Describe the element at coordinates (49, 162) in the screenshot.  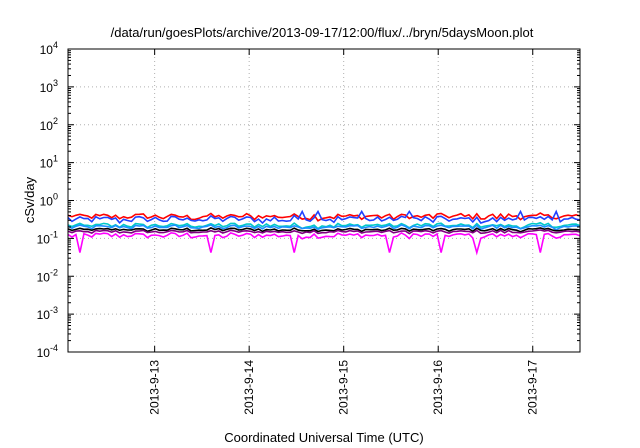
I see `y-tick-label: 10¹` at that location.